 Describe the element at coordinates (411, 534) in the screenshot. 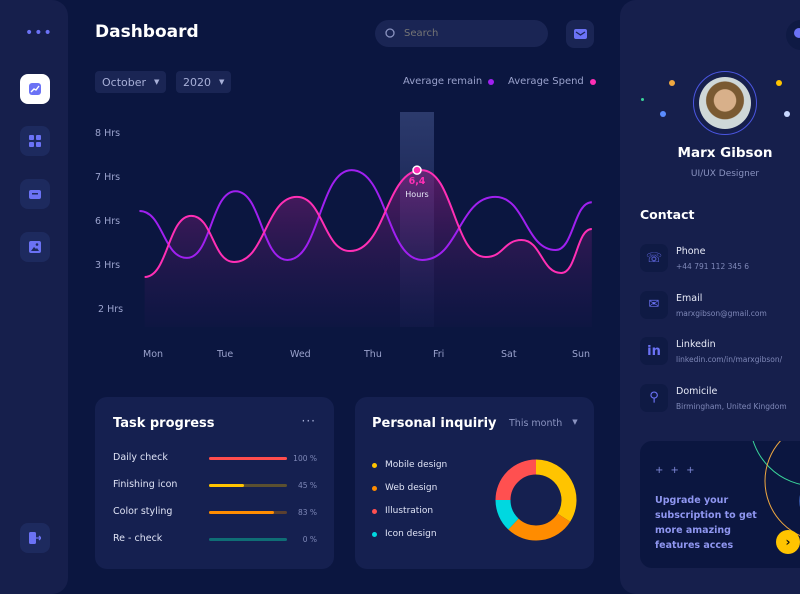

I see `legend-label: Icon design` at that location.